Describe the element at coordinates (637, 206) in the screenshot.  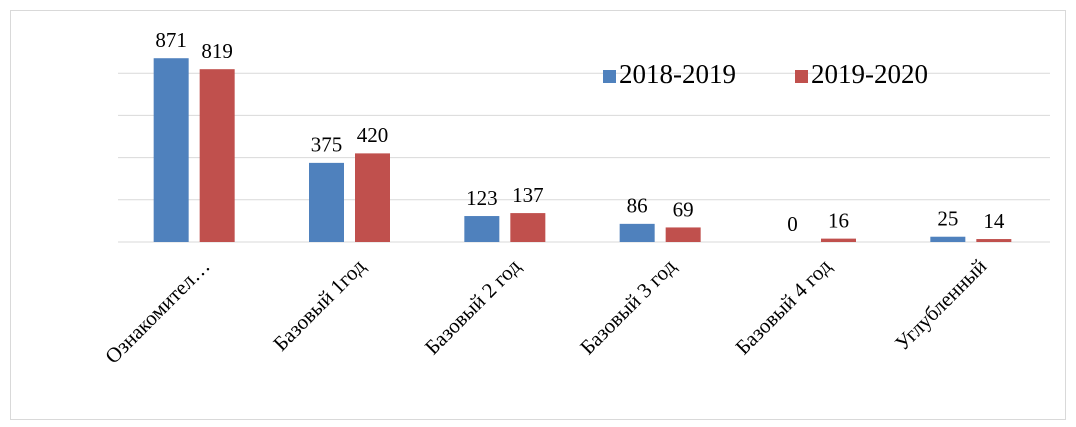
I see `data-label: 86` at that location.